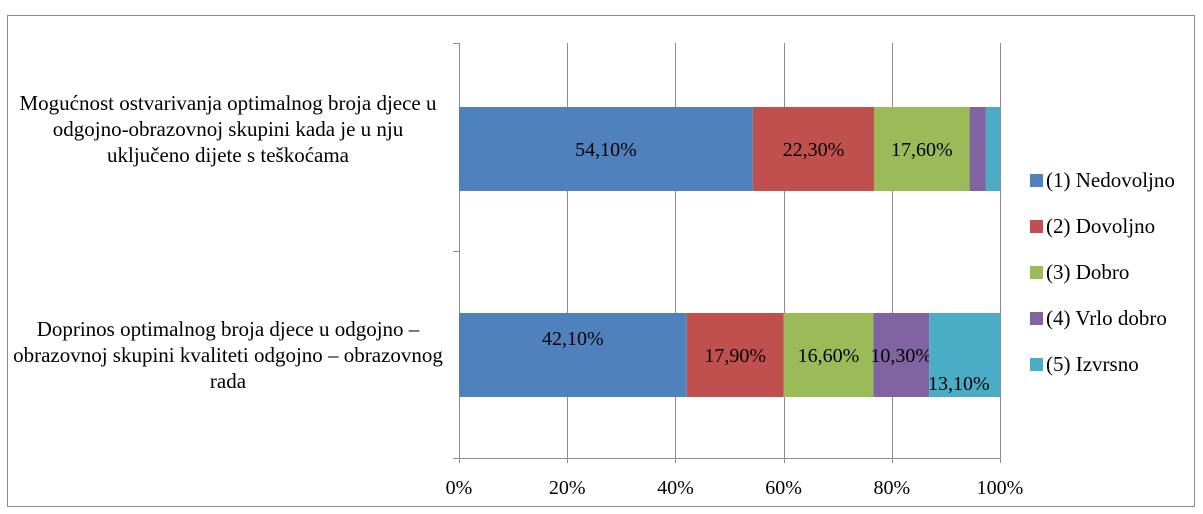 This screenshot has width=1203, height=514. What do you see at coordinates (573, 339) in the screenshot?
I see `data-label-2-series-1: 42,10%` at bounding box center [573, 339].